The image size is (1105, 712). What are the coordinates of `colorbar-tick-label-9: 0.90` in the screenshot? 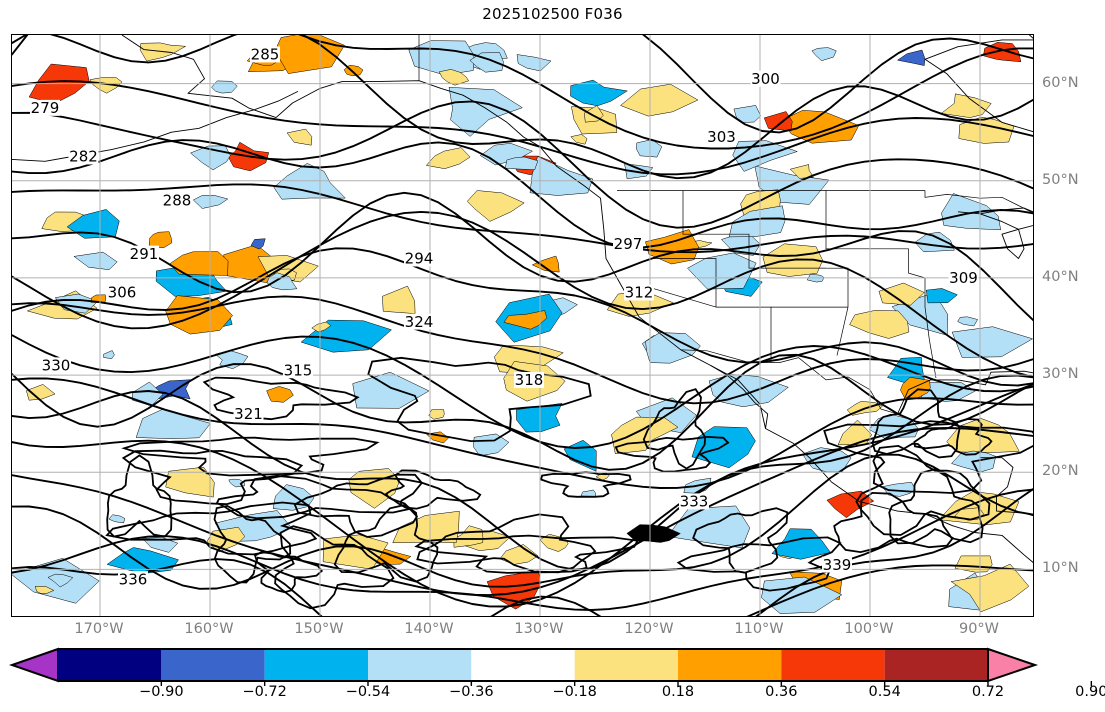 It's located at (1090, 692).